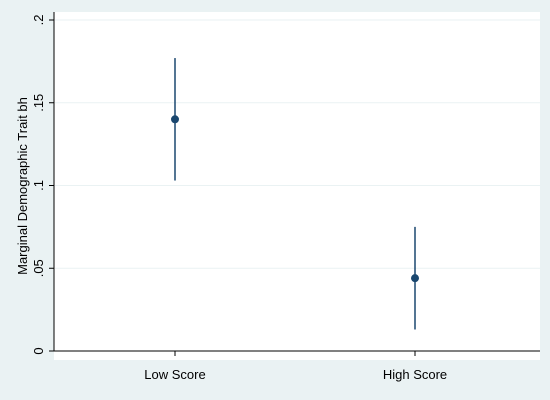  I want to click on y-axis-label: Marginal Demographic Trait bh, so click(22, 186).